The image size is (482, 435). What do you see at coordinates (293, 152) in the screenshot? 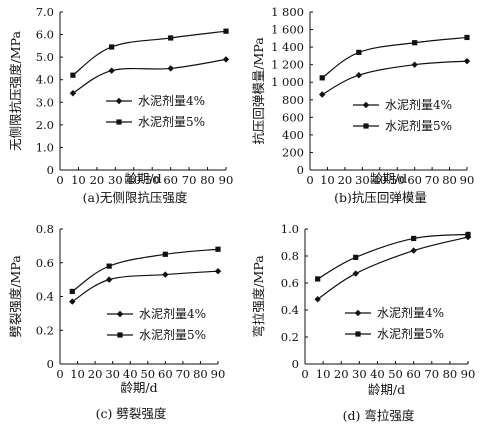
I see `y-tick-label: 200` at bounding box center [293, 152].